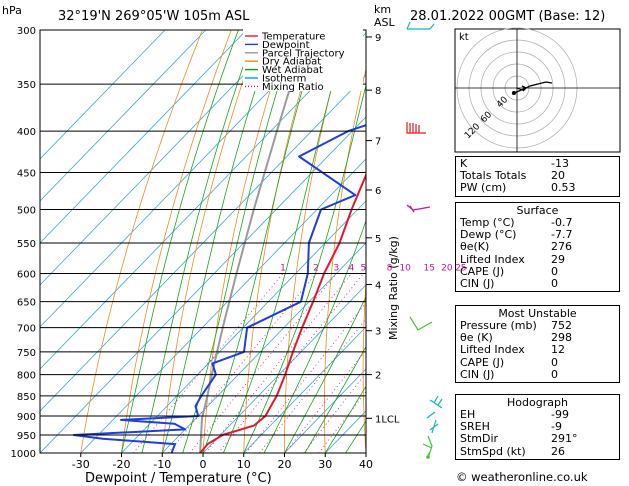 The width and height of the screenshot is (629, 486). I want to click on hodograph: kt 40 60 120, so click(537, 90).